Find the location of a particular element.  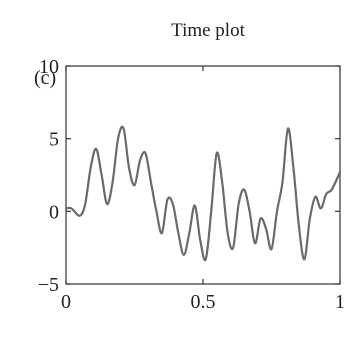

x-tick-label-0: 0 is located at coordinates (66, 302).